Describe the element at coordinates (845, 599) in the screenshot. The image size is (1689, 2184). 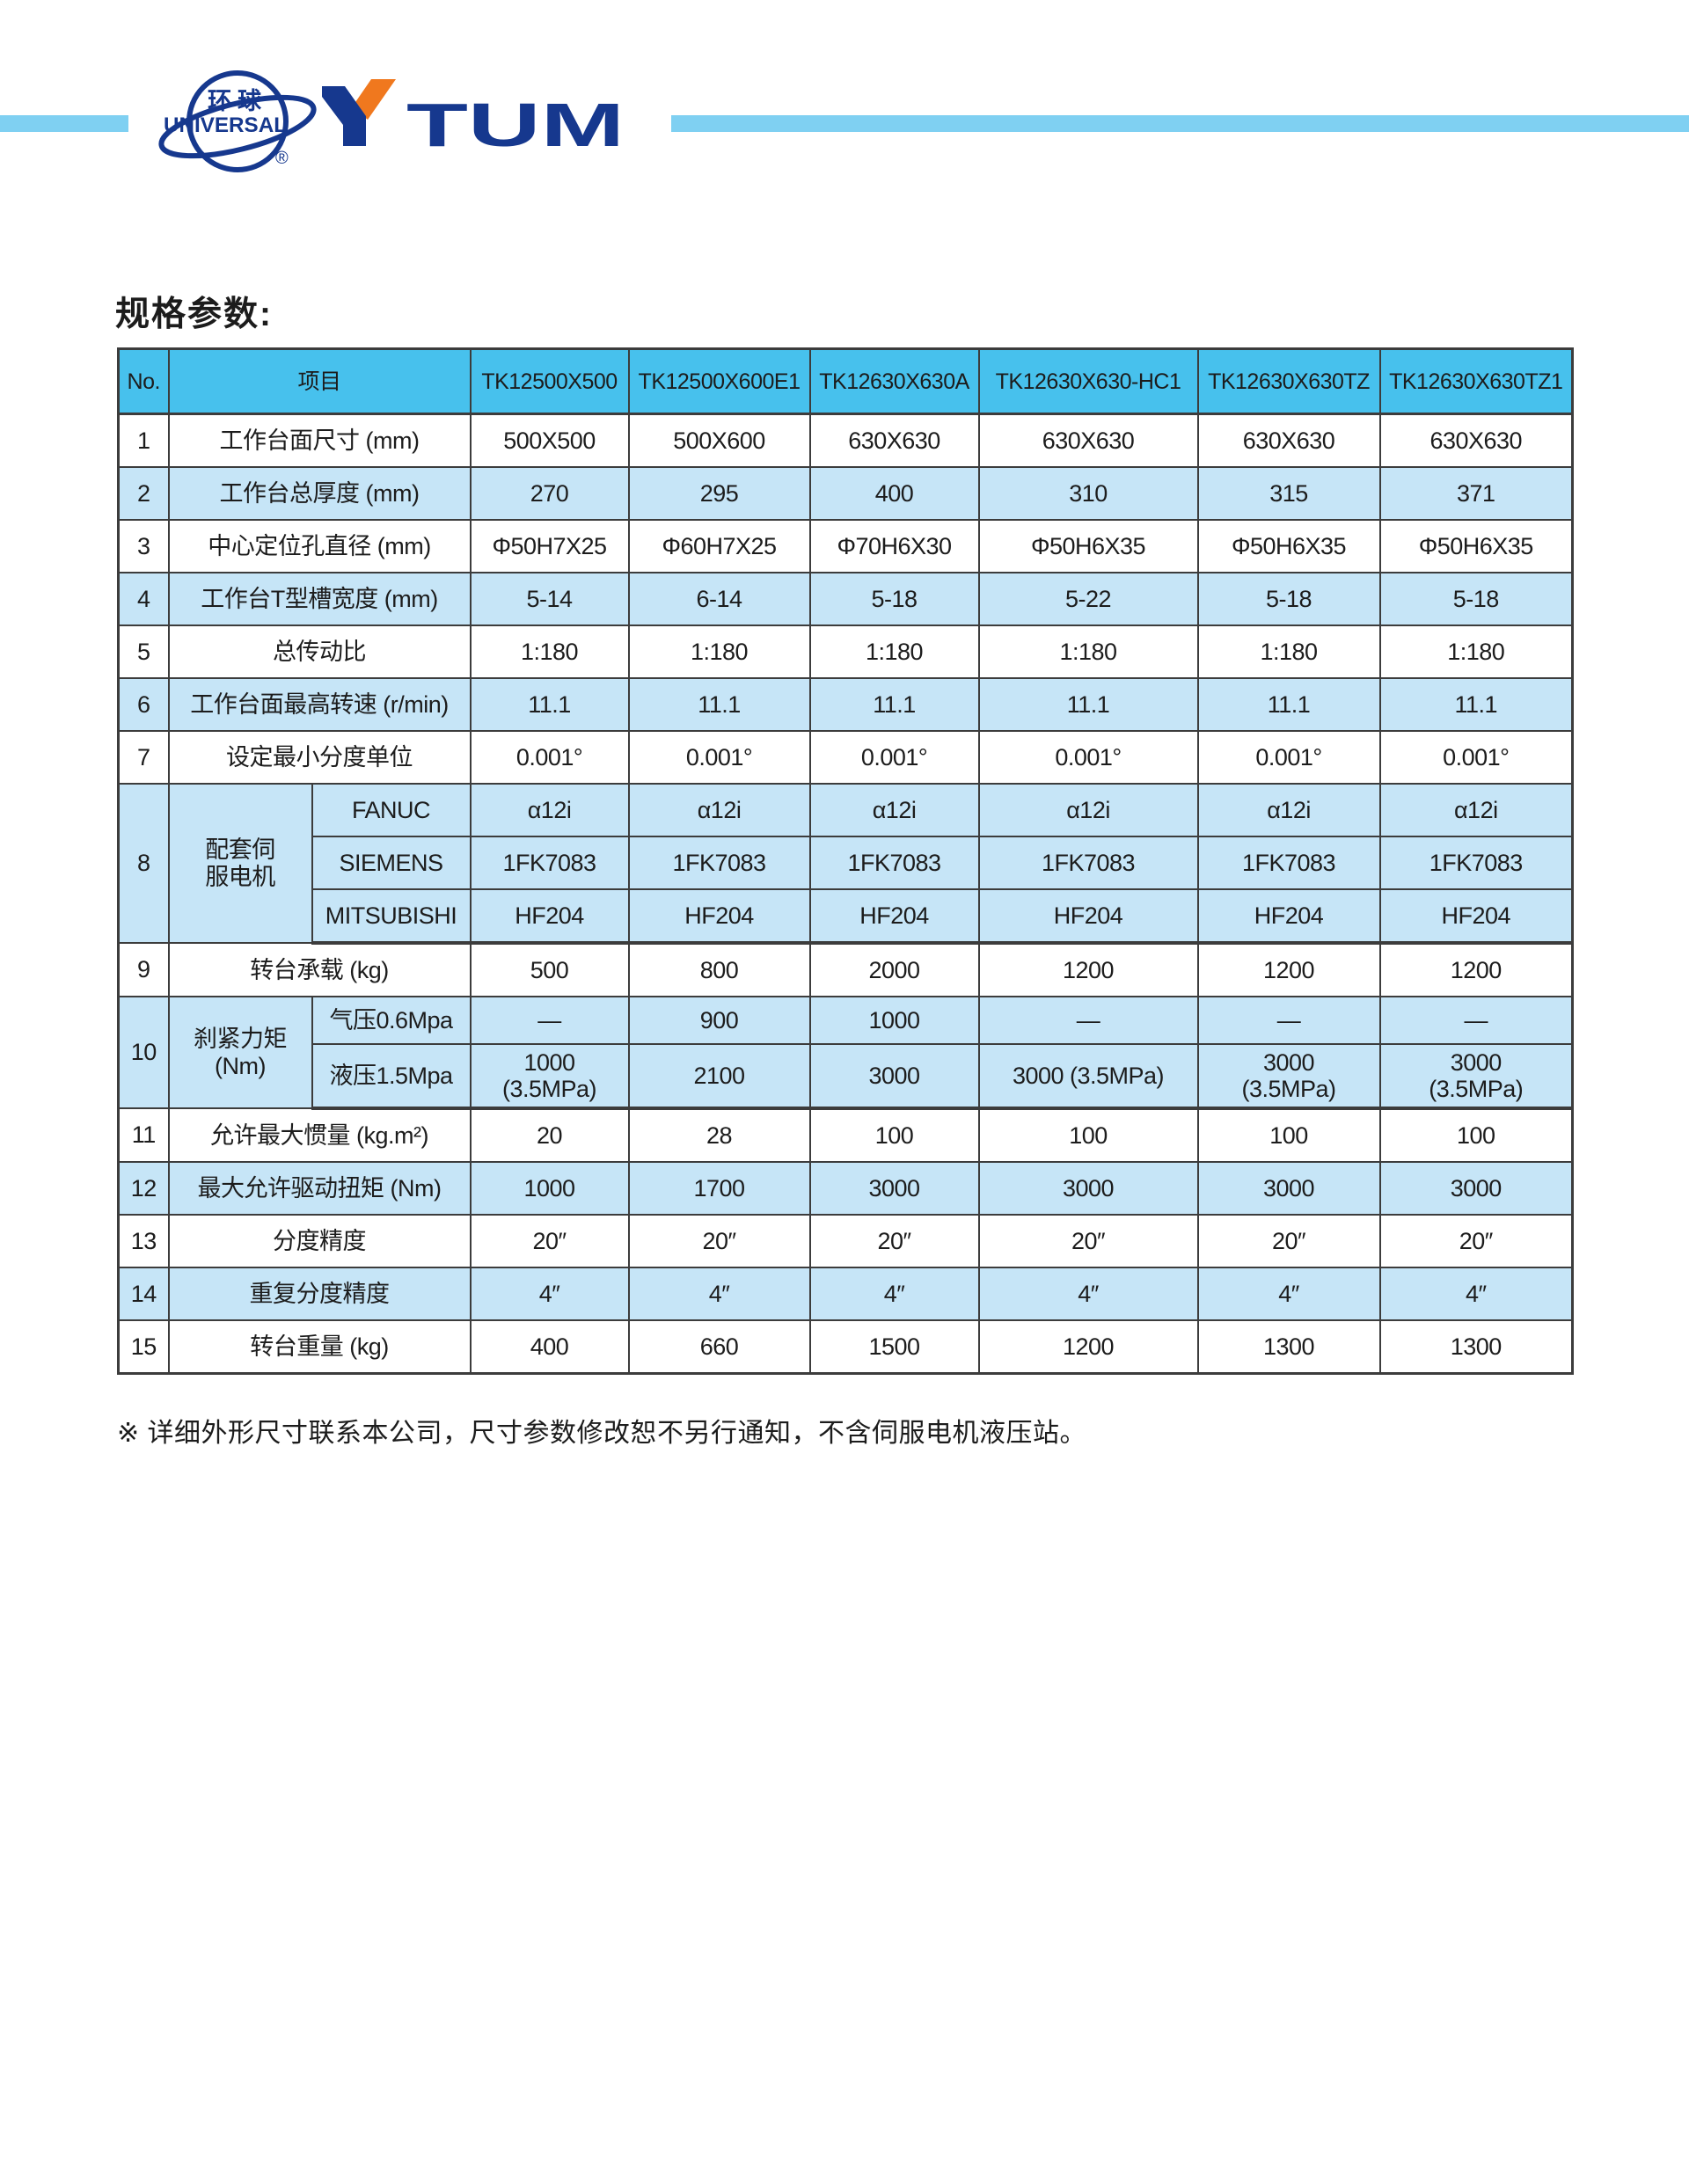
I see `table-row: 4 工作台T型槽宽度 (mm) 5-14 6-14 5-18 5-22 5-18 5-18` at that location.